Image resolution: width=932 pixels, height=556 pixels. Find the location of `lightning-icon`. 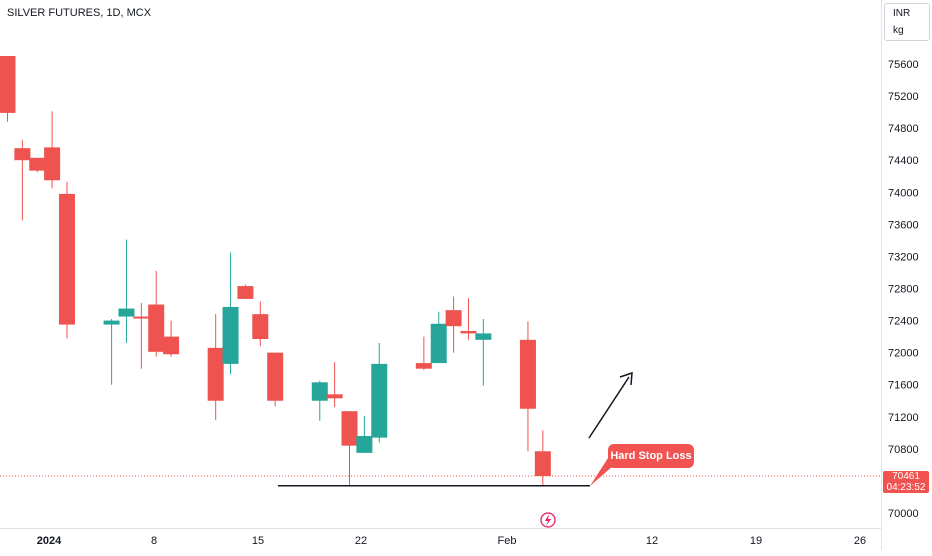

lightning-icon is located at coordinates (548, 520).